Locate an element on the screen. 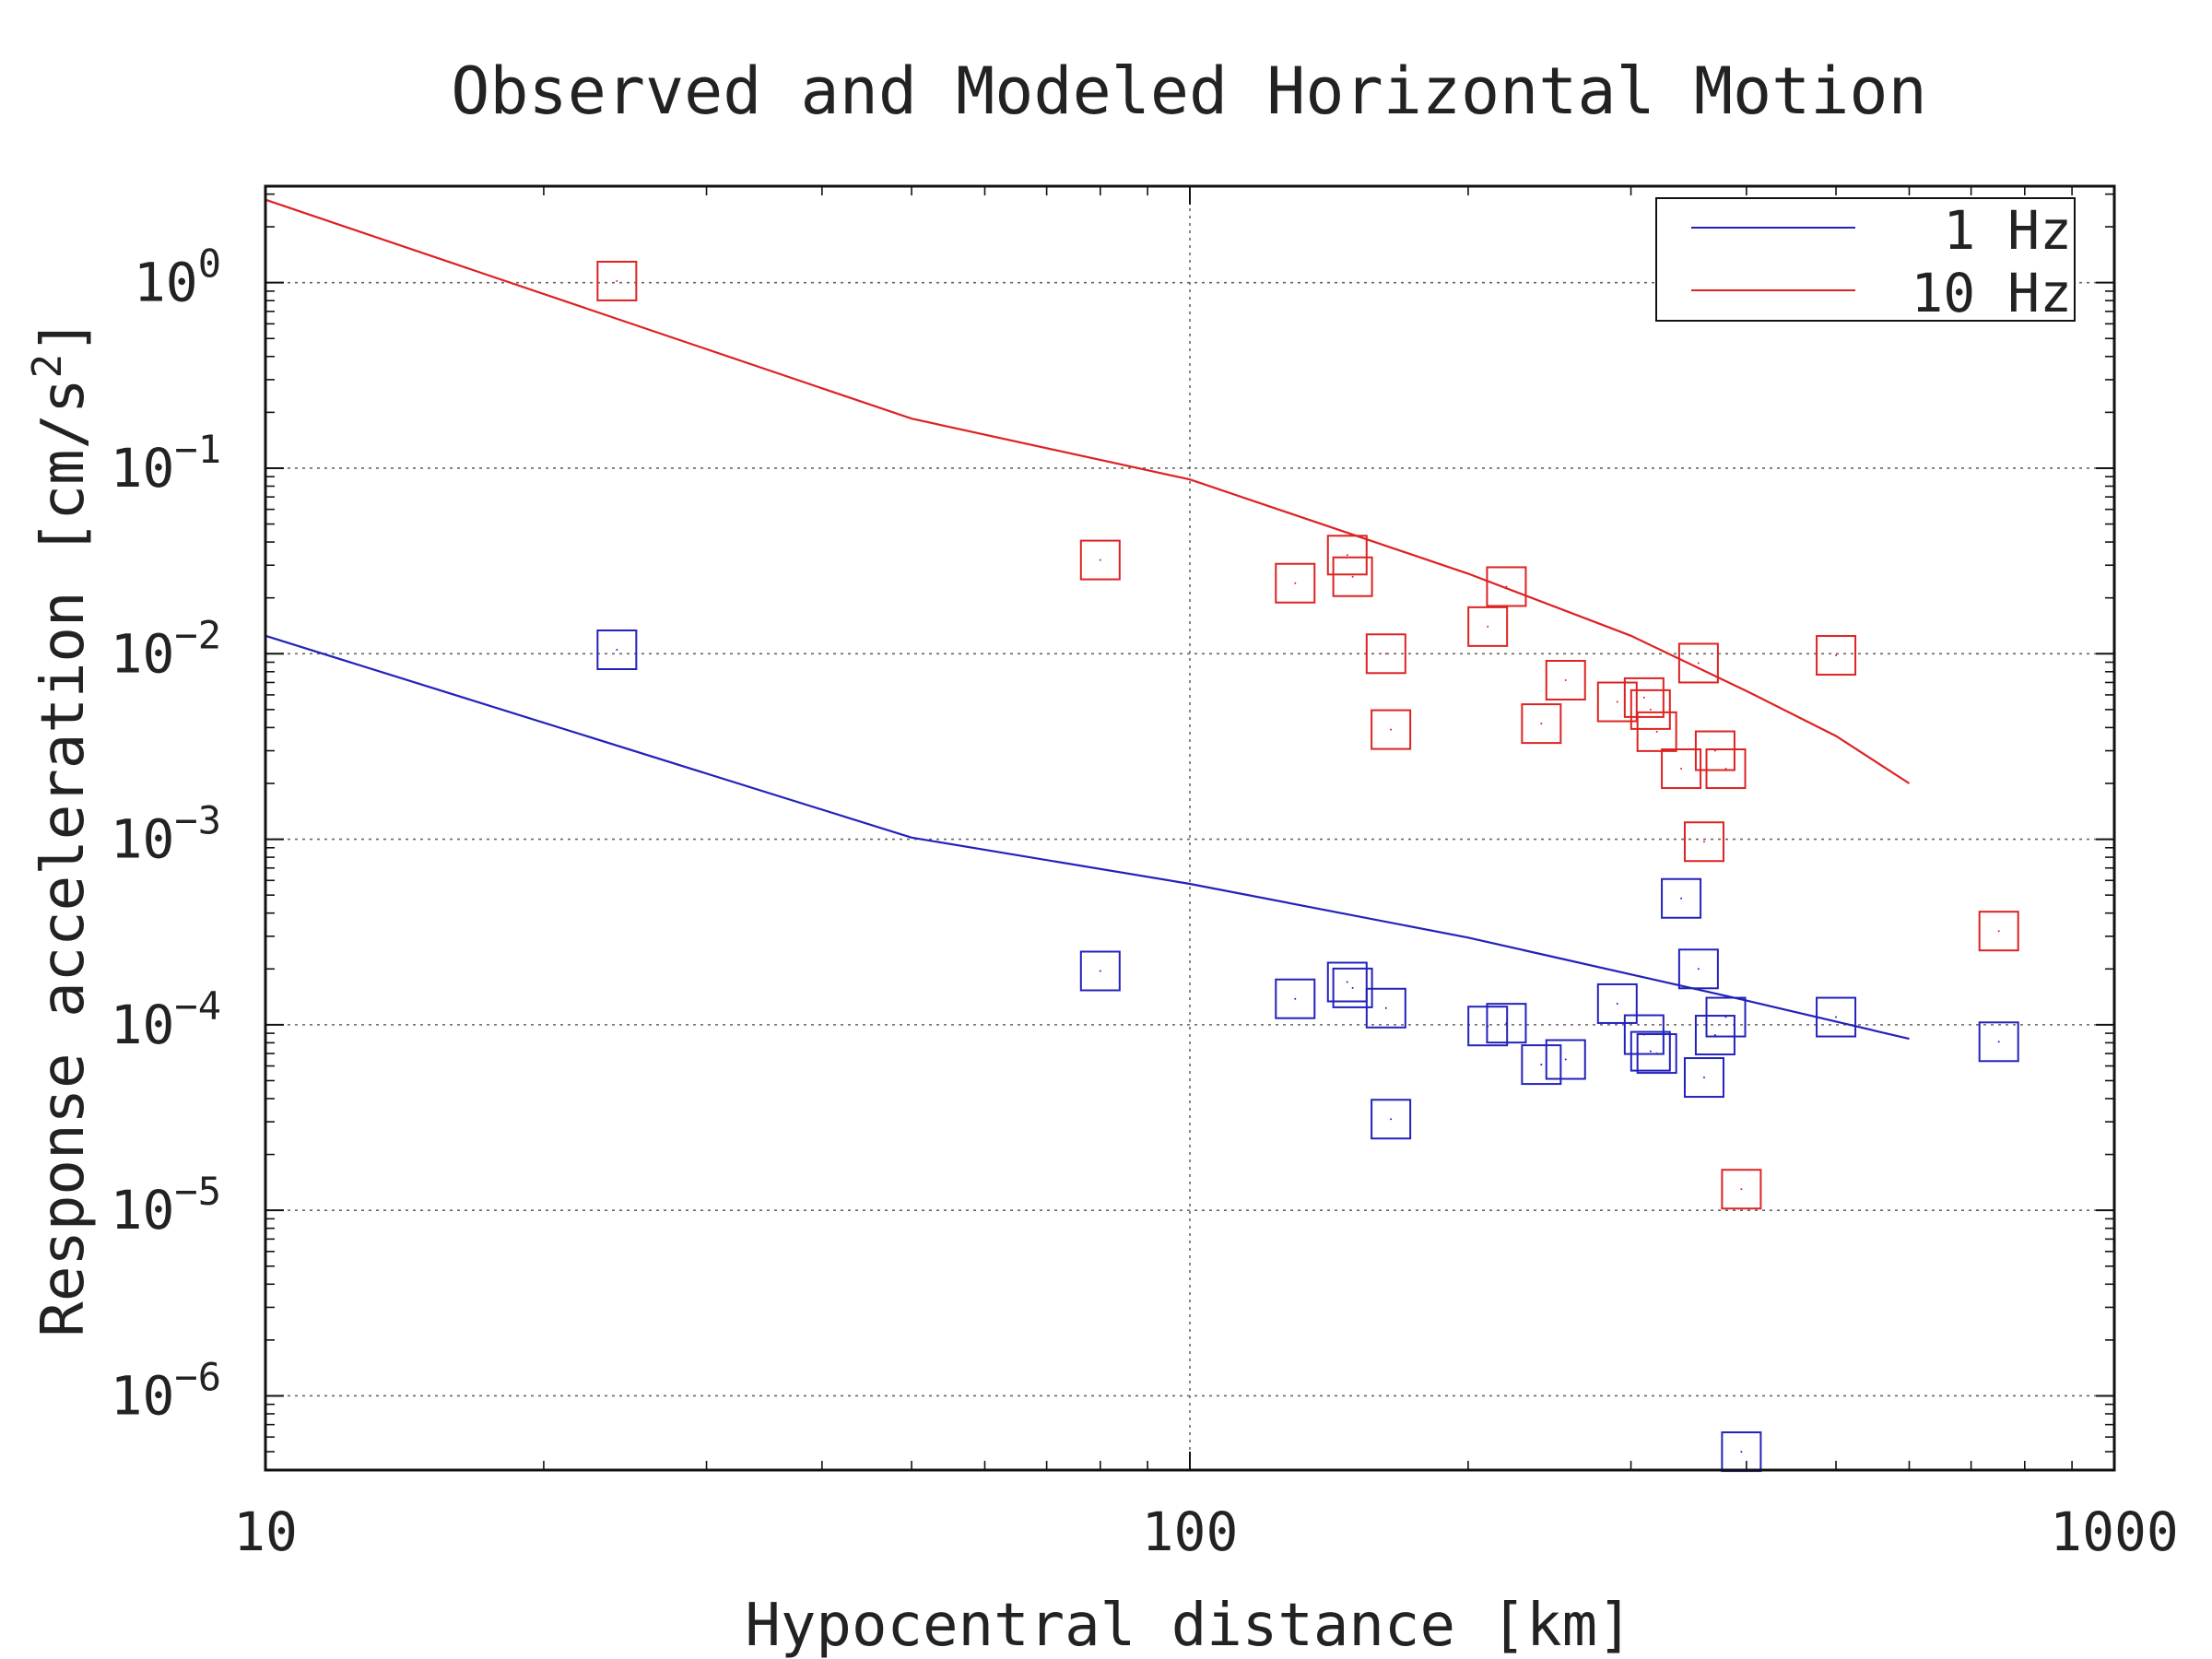 The image size is (2212, 1659). y-tick-label-exponent: −1 is located at coordinates (197, 449).